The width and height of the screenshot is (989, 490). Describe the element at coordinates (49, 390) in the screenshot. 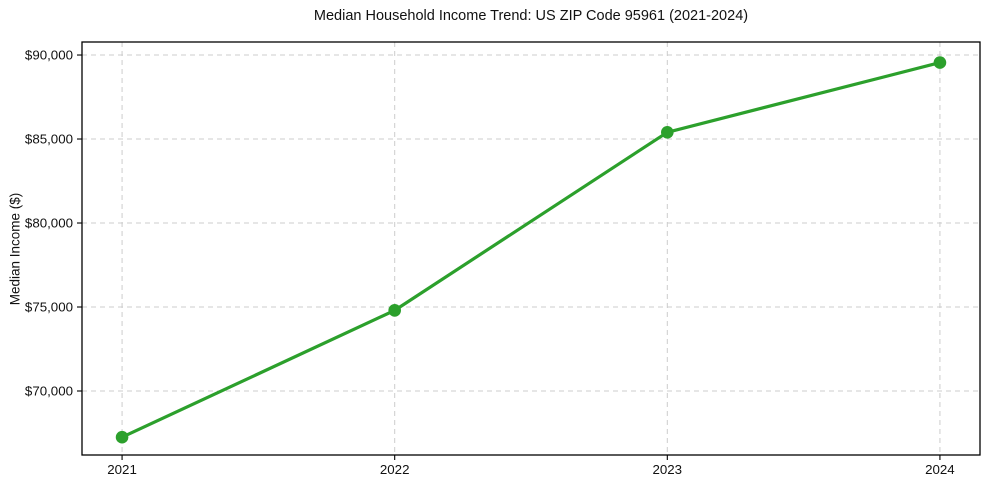

I see `y-tick-label: $70,000` at that location.